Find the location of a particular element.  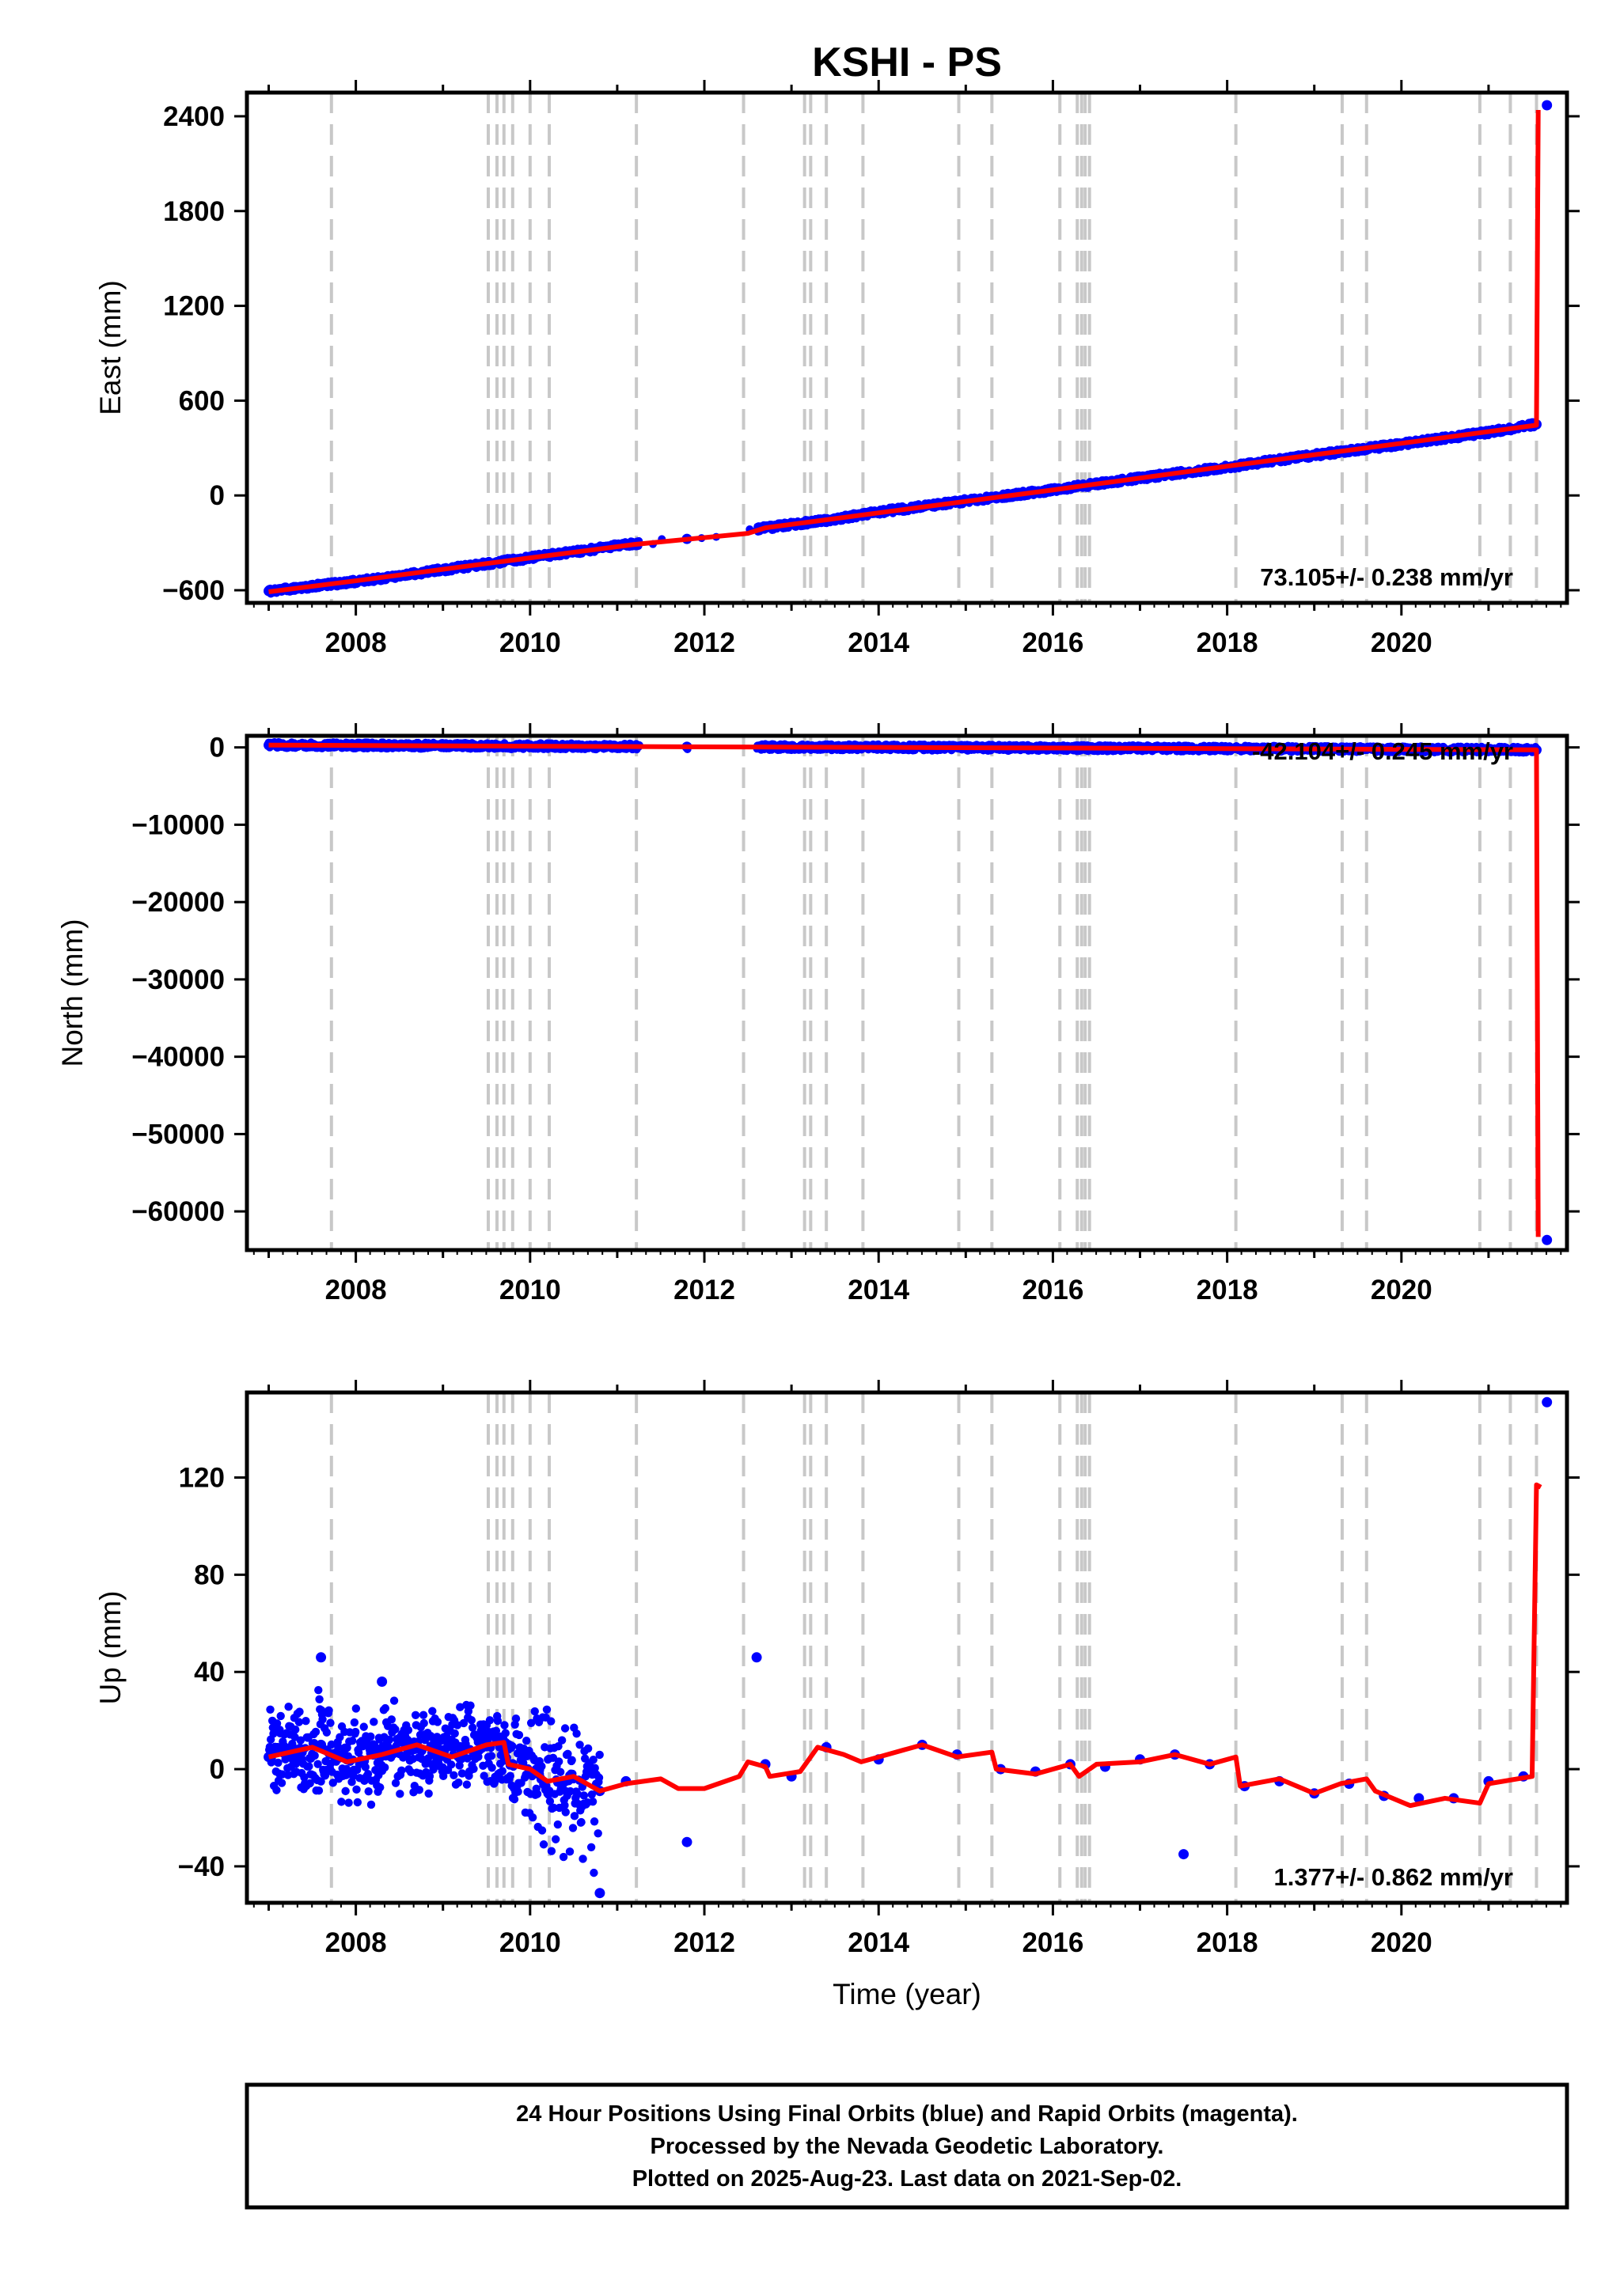

north-x-tick-label: 2014 is located at coordinates (878, 1290).